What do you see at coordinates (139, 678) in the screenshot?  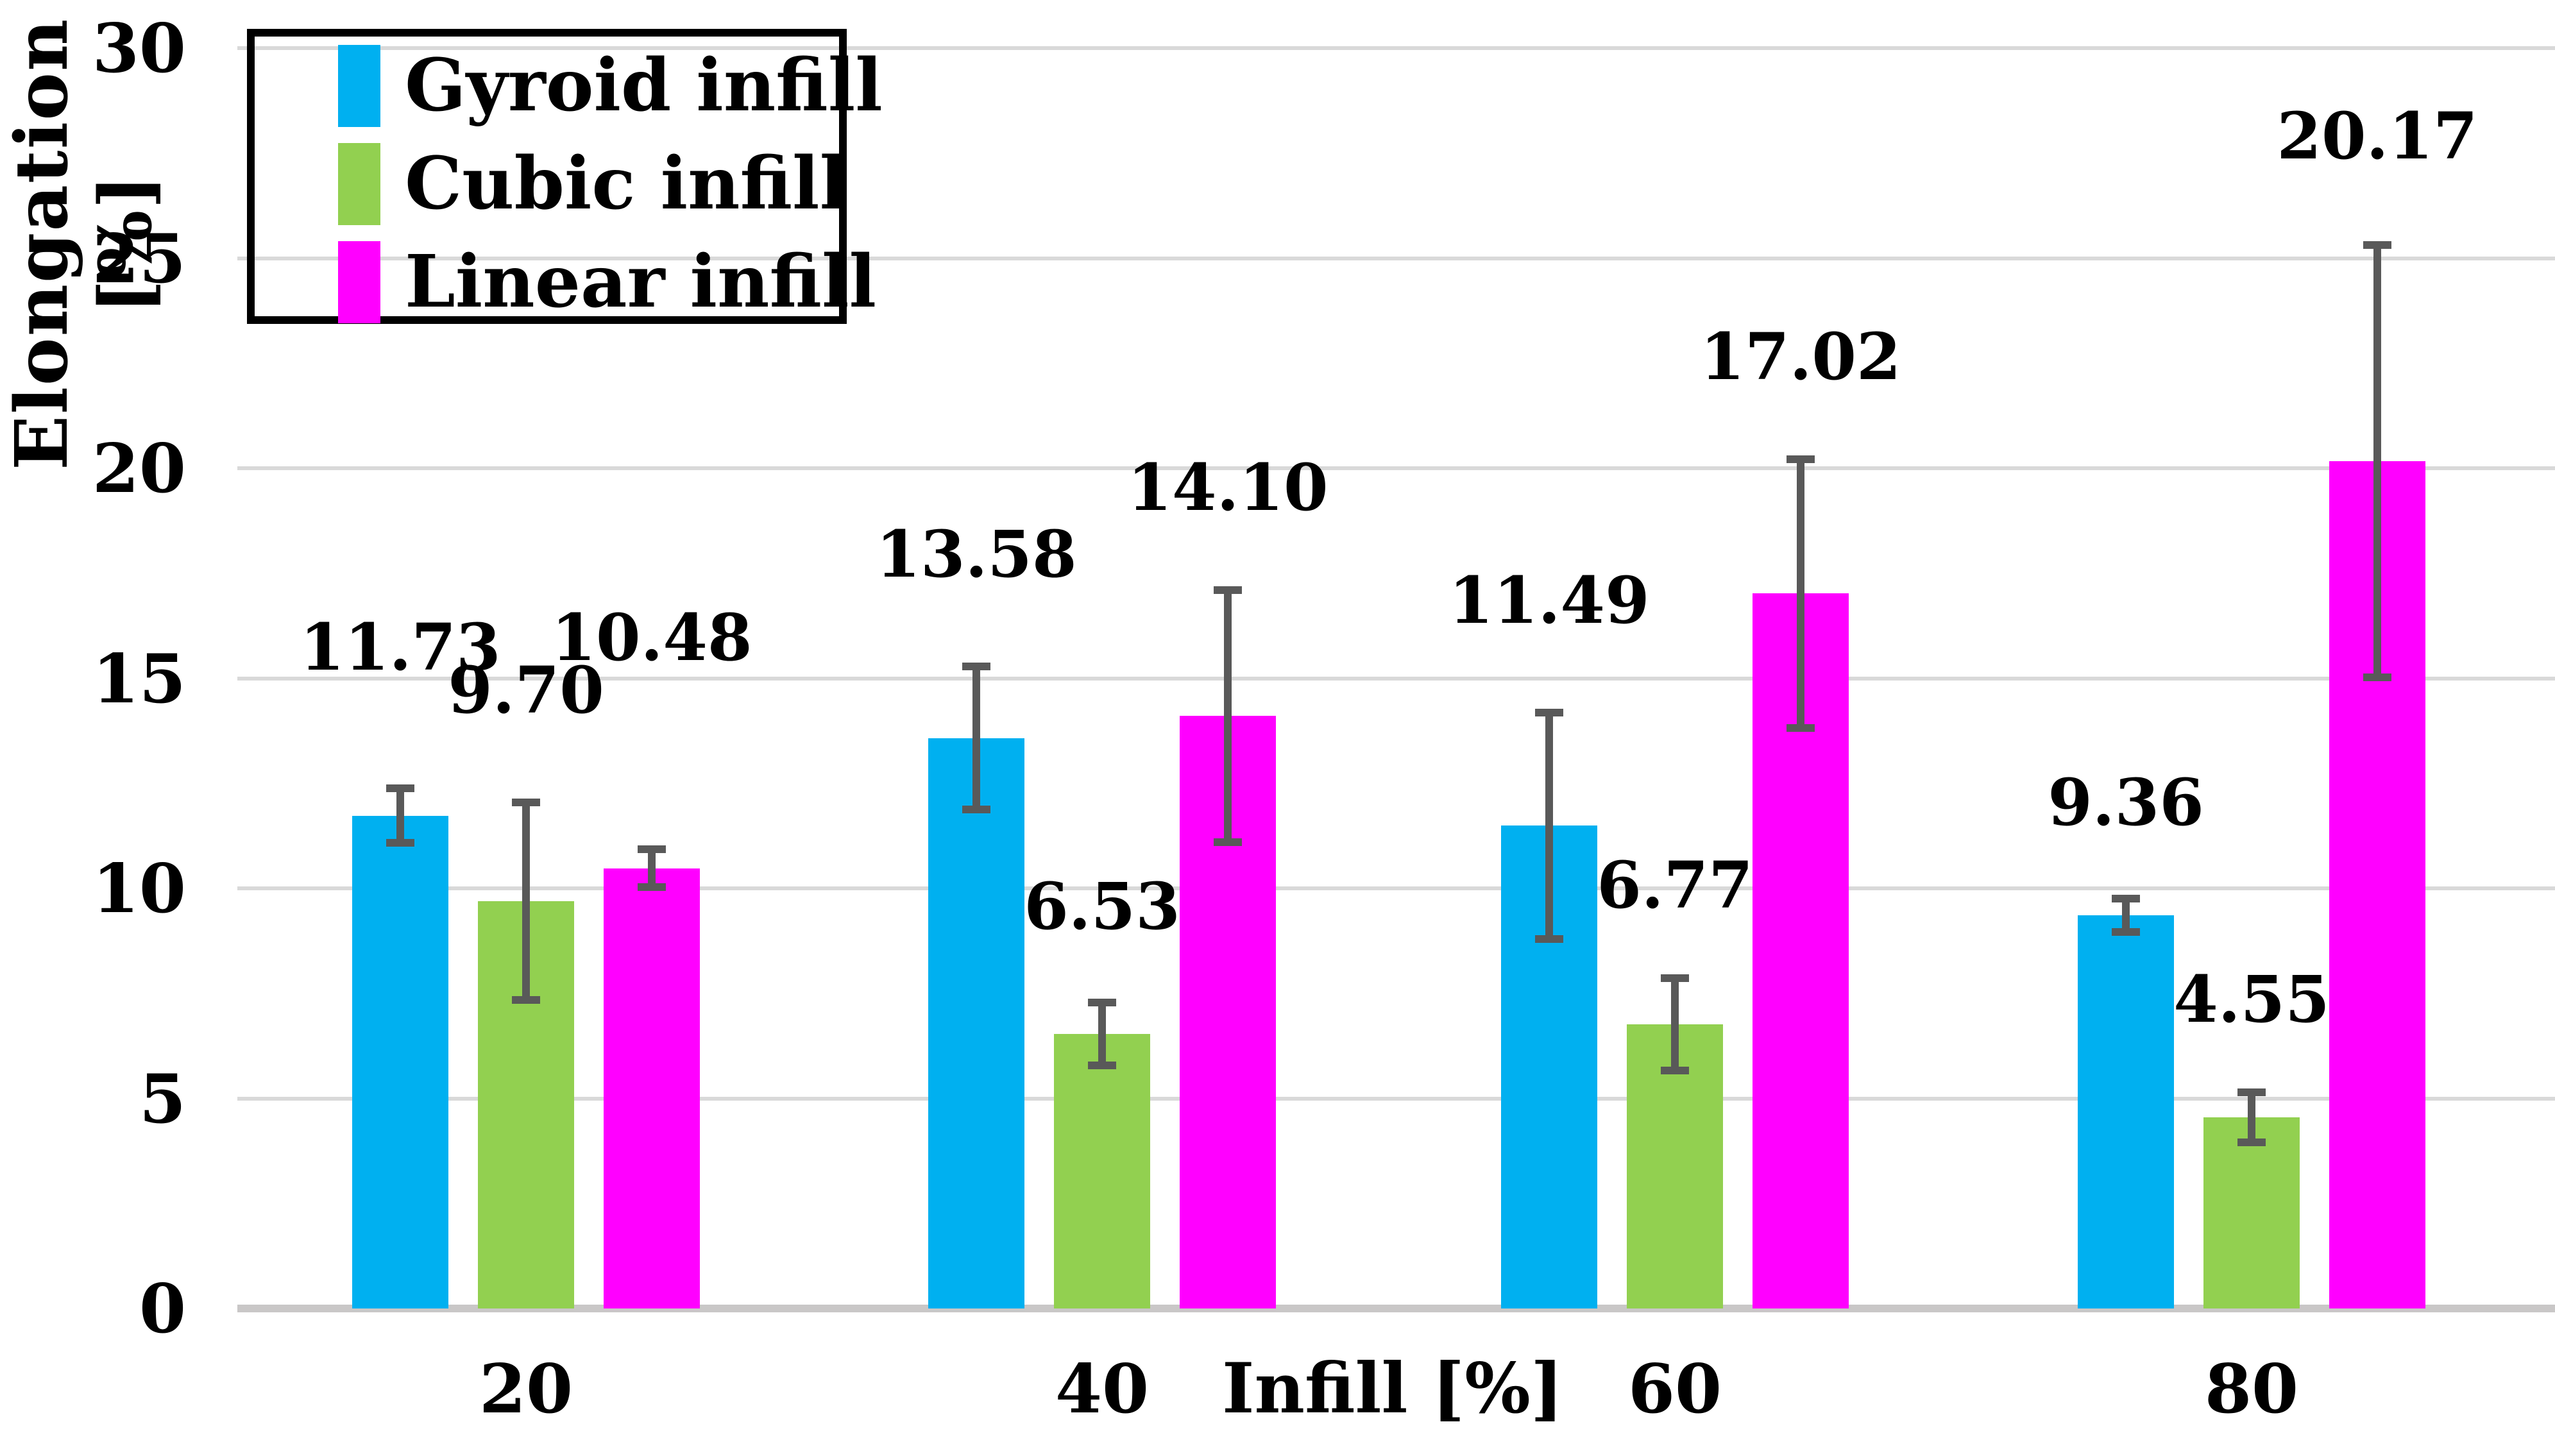 I see `y-axis-tick-label: 15` at bounding box center [139, 678].